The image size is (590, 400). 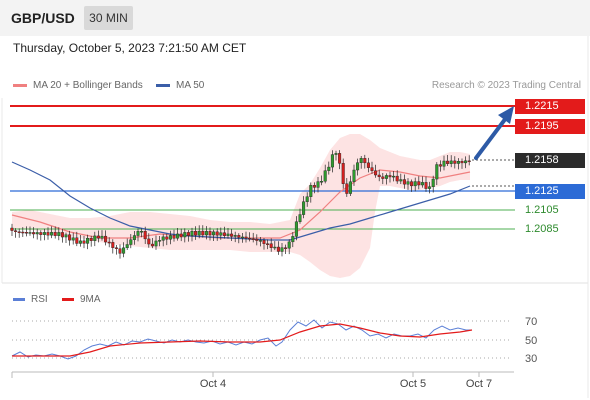 I want to click on price-label-resistance-1: 1.2215, so click(x=550, y=106).